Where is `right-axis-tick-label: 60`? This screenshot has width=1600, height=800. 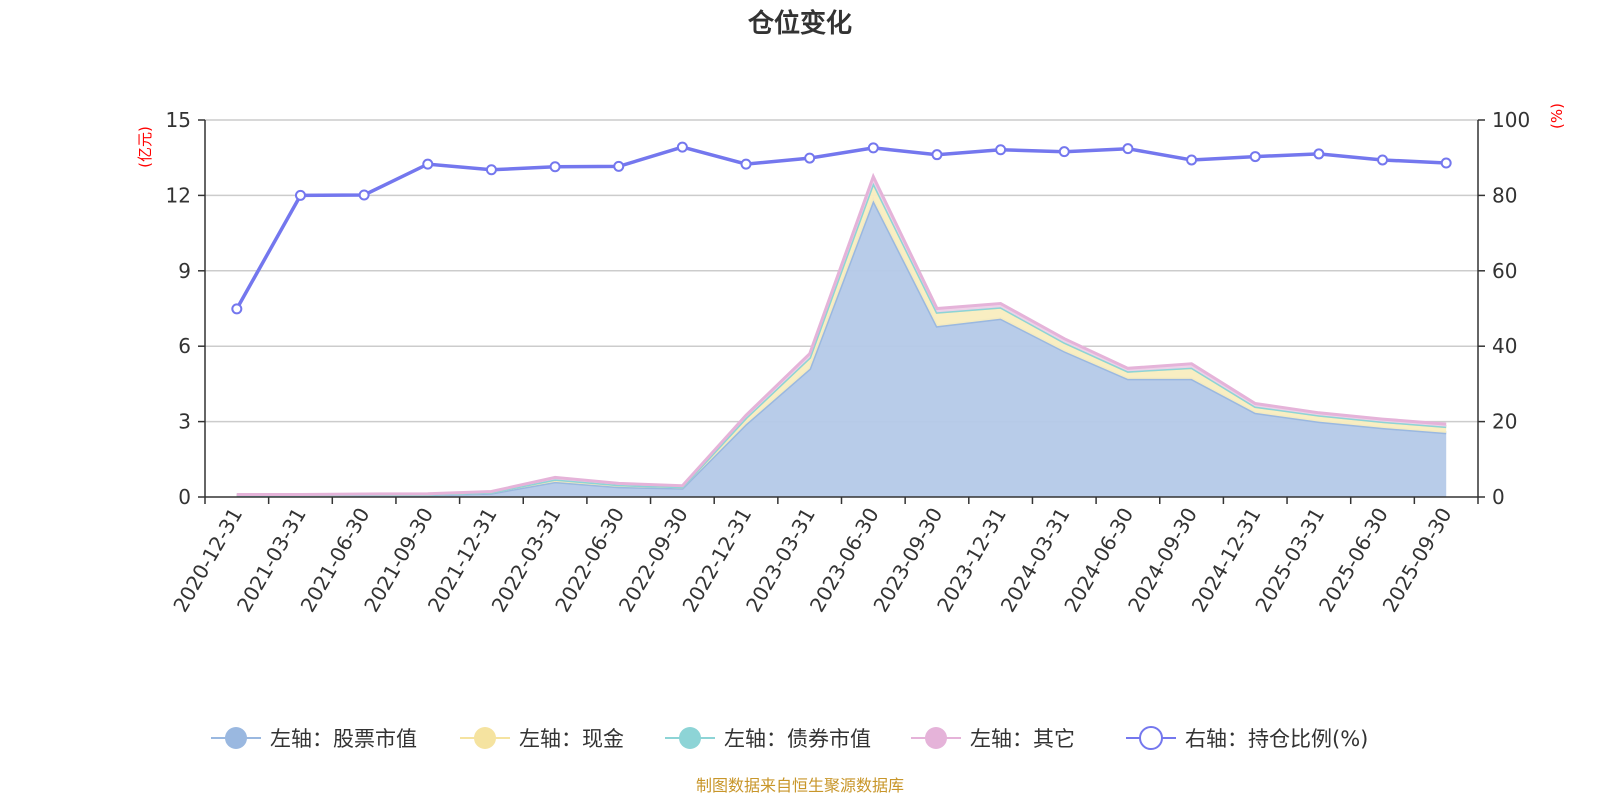
right-axis-tick-label: 60 is located at coordinates (1504, 271).